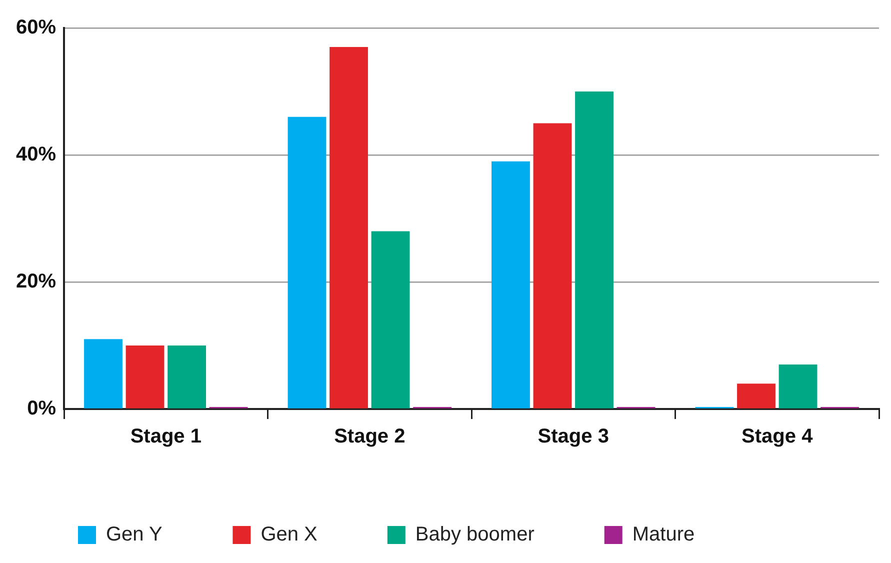 The image size is (891, 563). What do you see at coordinates (475, 535) in the screenshot?
I see `legend-label: Baby boomer` at bounding box center [475, 535].